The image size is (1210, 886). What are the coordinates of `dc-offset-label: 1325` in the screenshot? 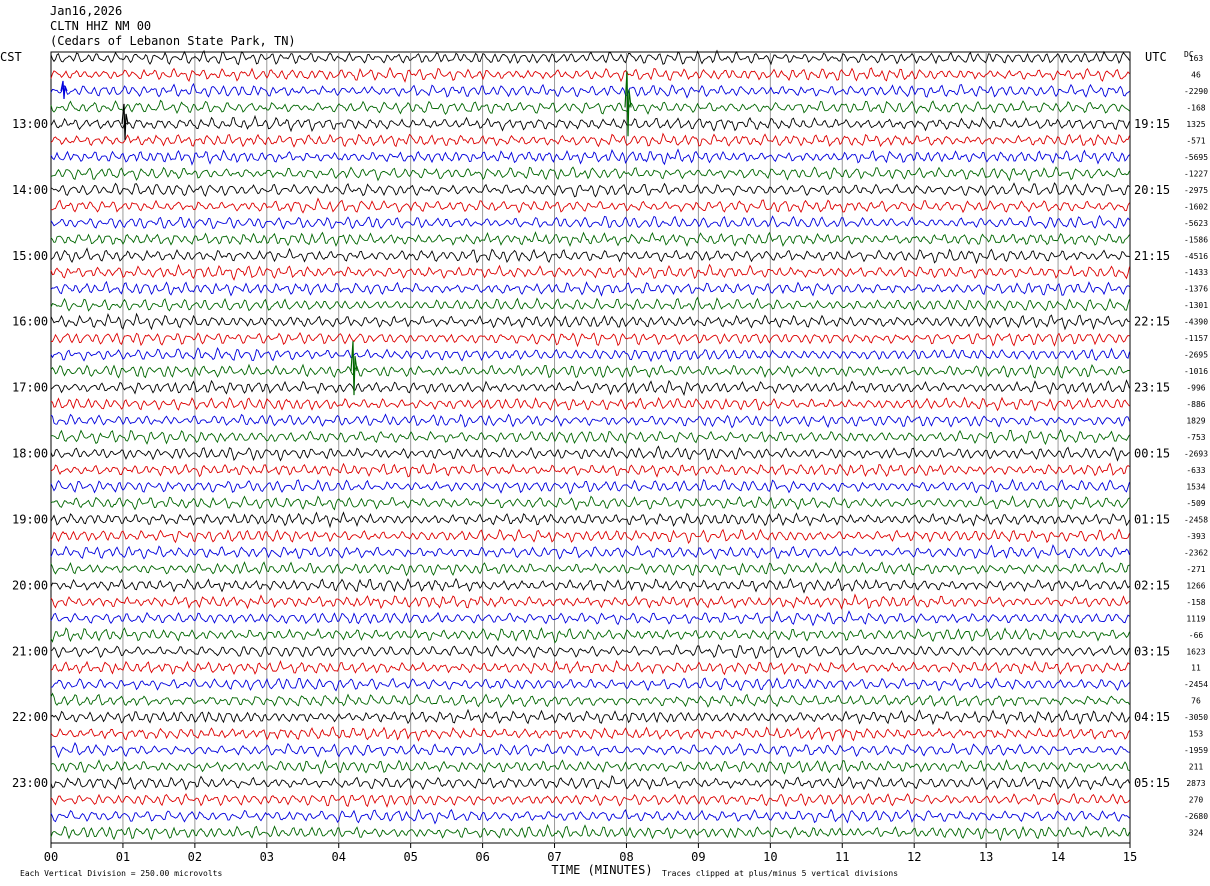 It's located at (1195, 124).